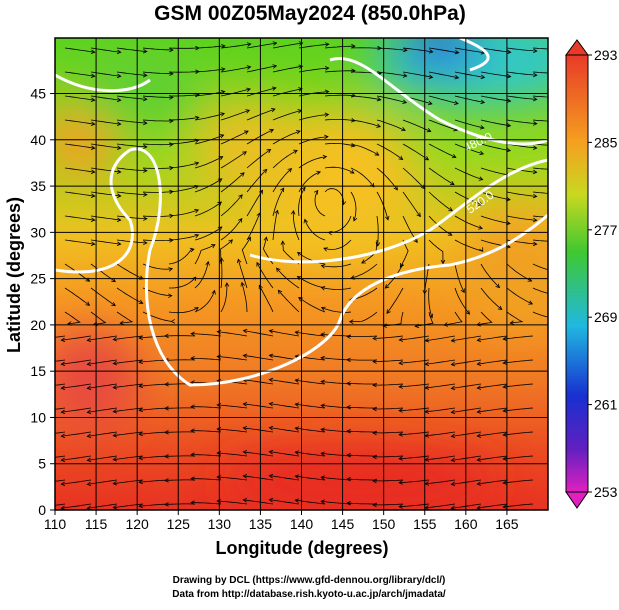 Image resolution: width=619 pixels, height=610 pixels. What do you see at coordinates (55, 524) in the screenshot?
I see `x-tick-label: 110` at bounding box center [55, 524].